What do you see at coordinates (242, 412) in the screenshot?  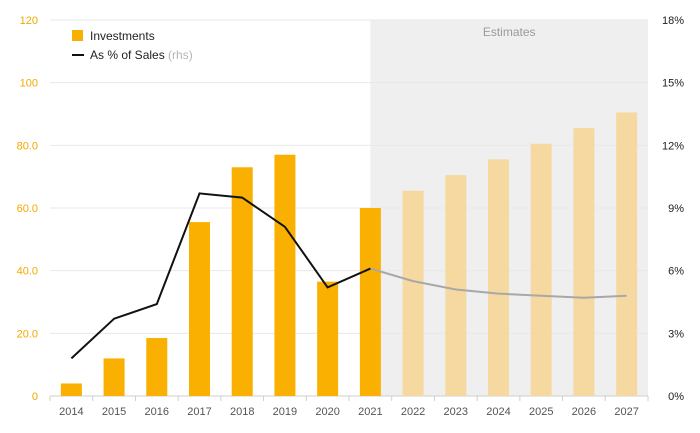 I see `x-tick-label: 2018` at bounding box center [242, 412].